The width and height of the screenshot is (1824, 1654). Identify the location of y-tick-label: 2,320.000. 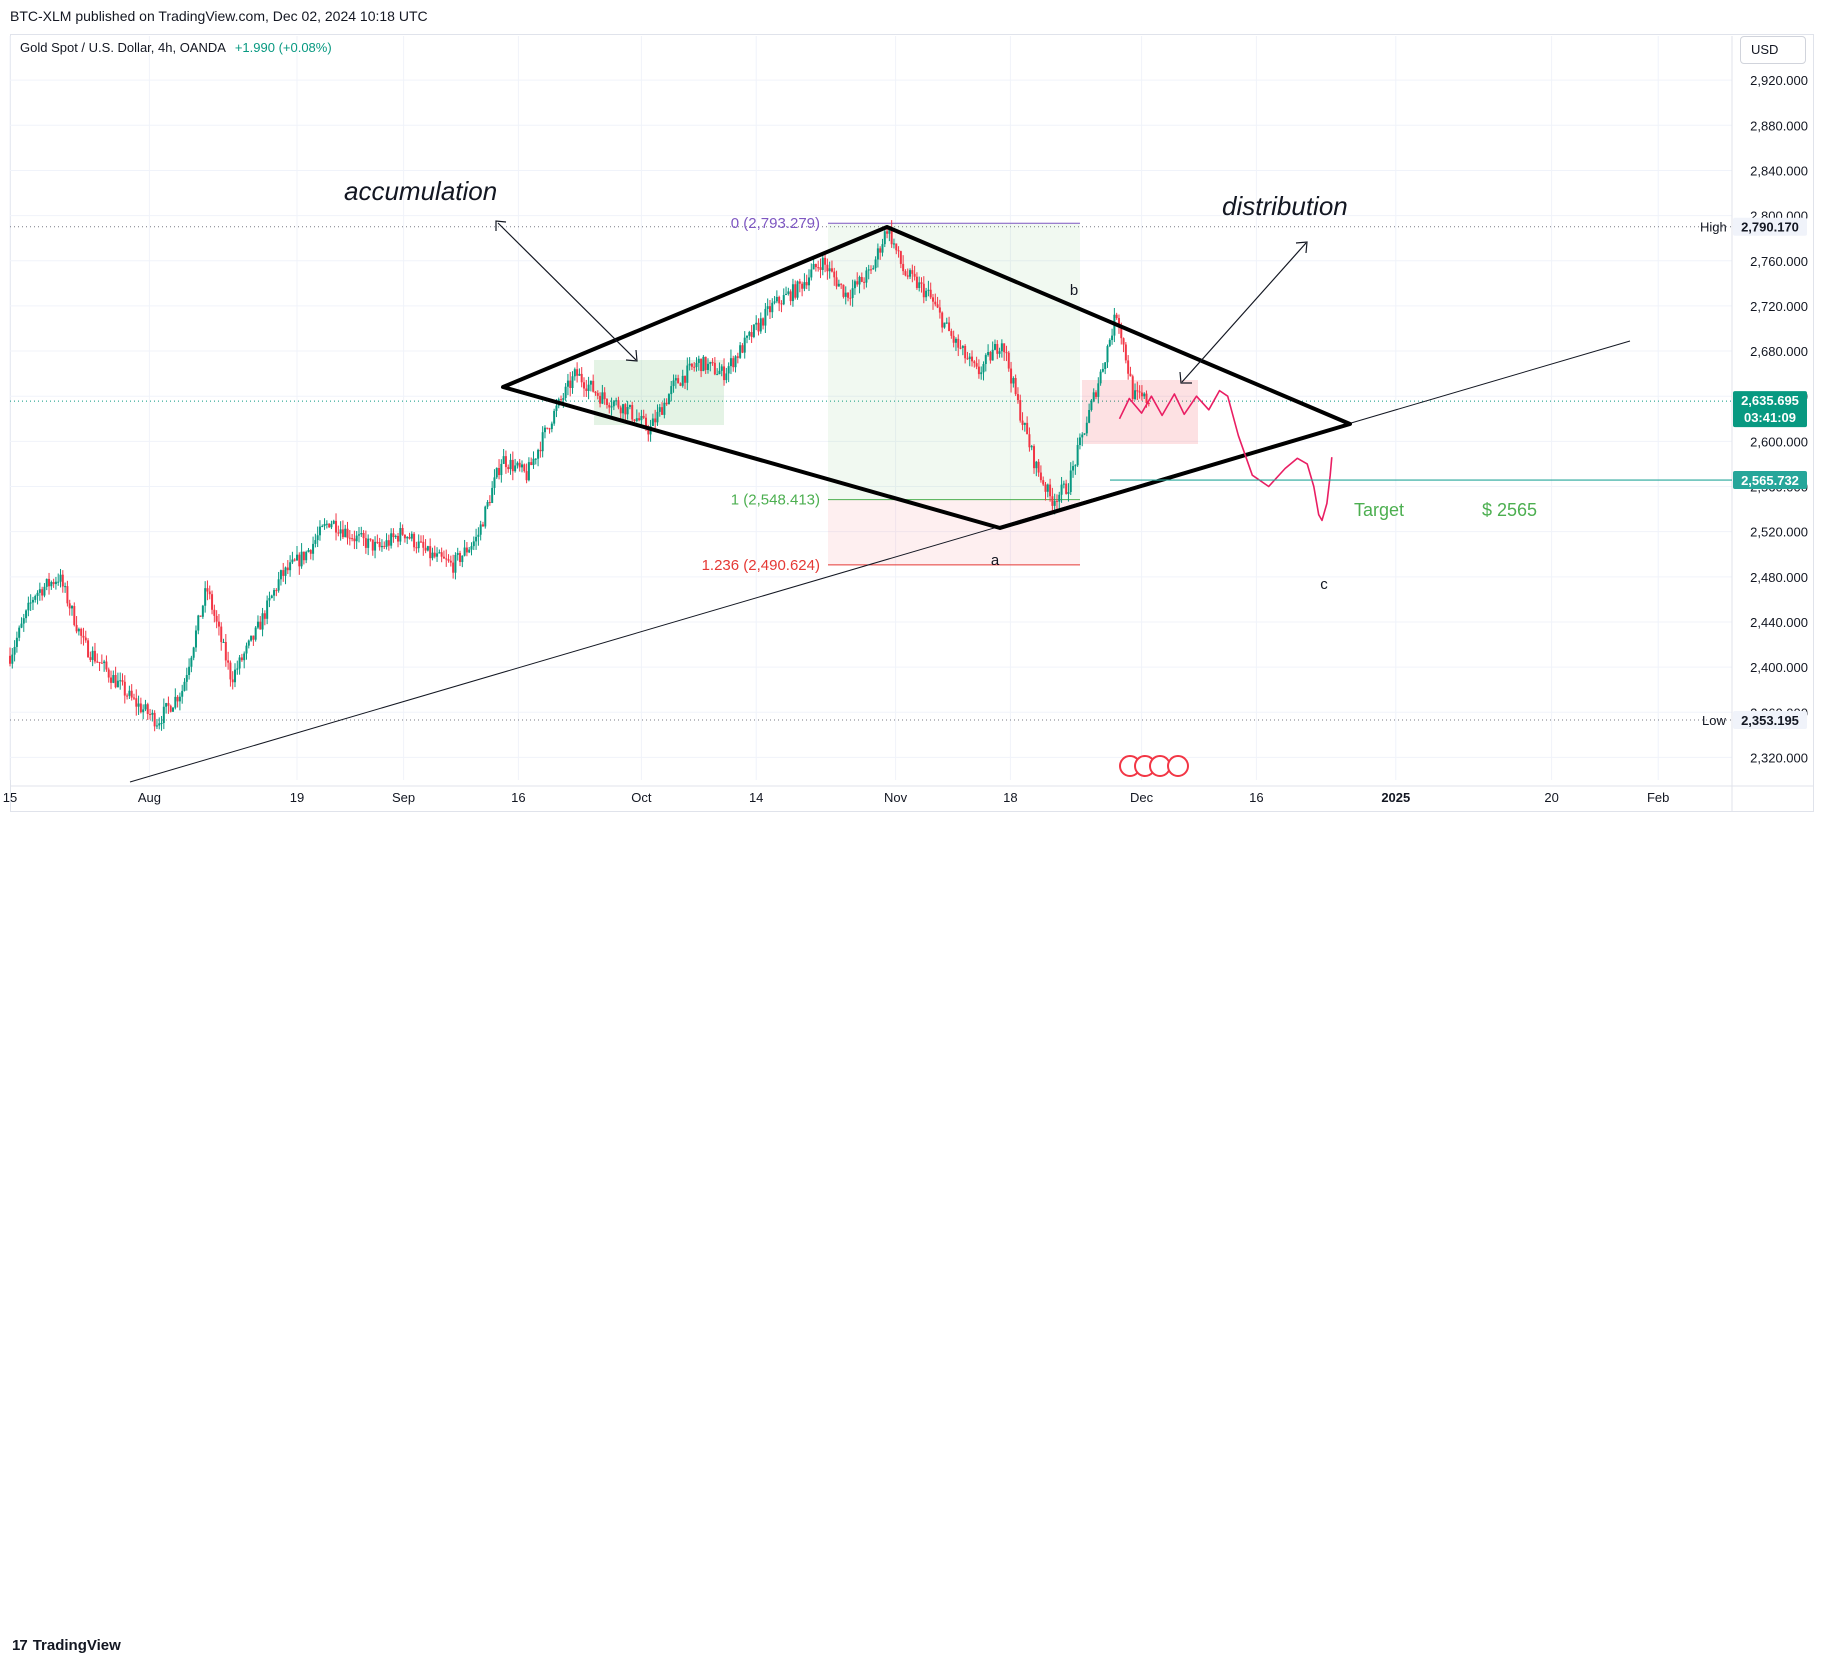
(1779, 757).